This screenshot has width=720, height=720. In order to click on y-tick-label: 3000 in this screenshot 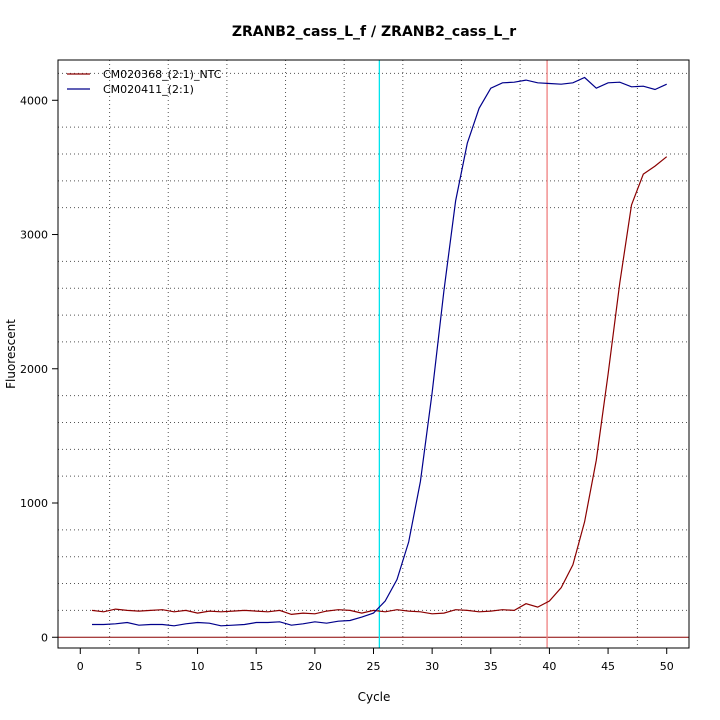, I will do `click(34, 235)`.